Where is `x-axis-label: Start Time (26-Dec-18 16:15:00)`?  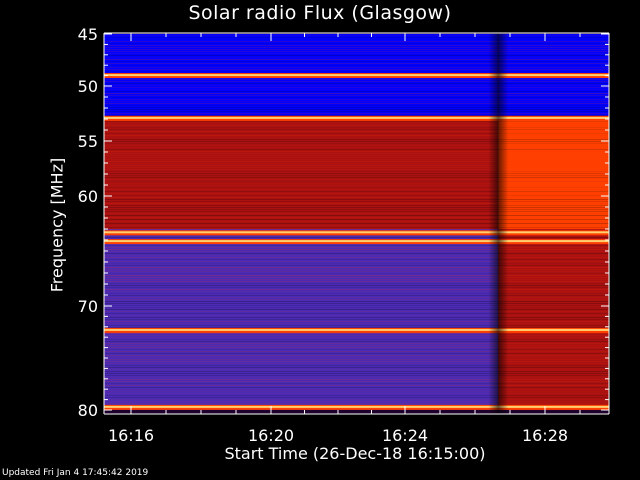
x-axis-label: Start Time (26-Dec-18 16:15:00) is located at coordinates (355, 453).